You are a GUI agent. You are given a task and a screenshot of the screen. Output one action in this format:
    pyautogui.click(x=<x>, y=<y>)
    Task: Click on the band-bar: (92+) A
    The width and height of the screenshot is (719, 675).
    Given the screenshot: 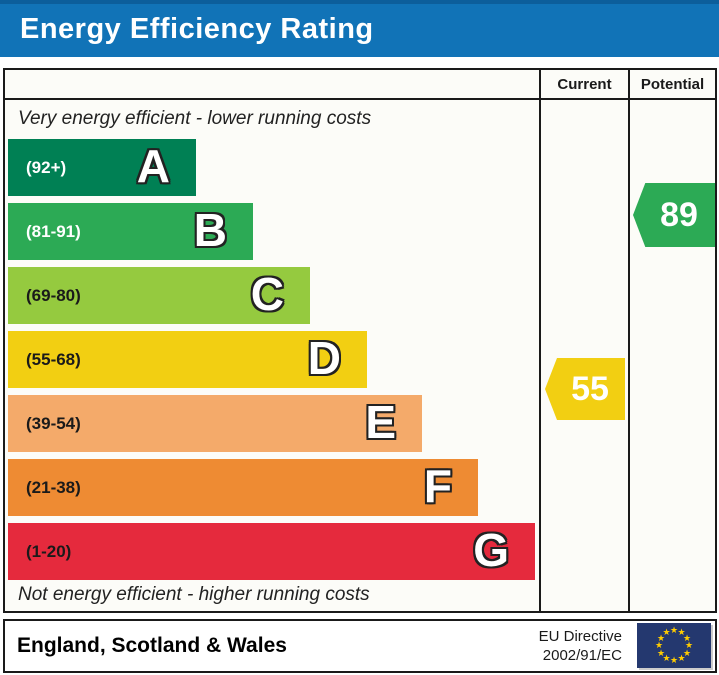 What is the action you would take?
    pyautogui.click(x=102, y=167)
    